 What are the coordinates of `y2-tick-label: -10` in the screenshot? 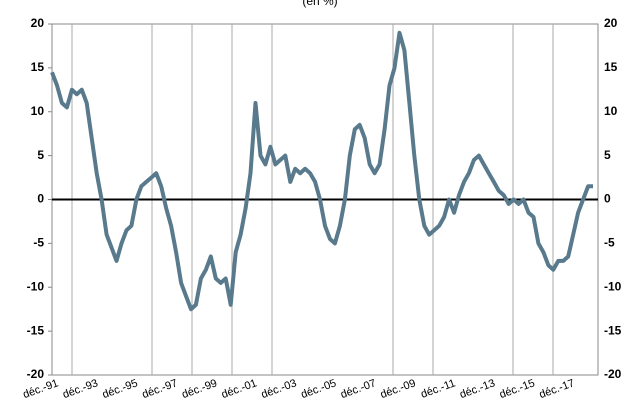 It's located at (613, 286).